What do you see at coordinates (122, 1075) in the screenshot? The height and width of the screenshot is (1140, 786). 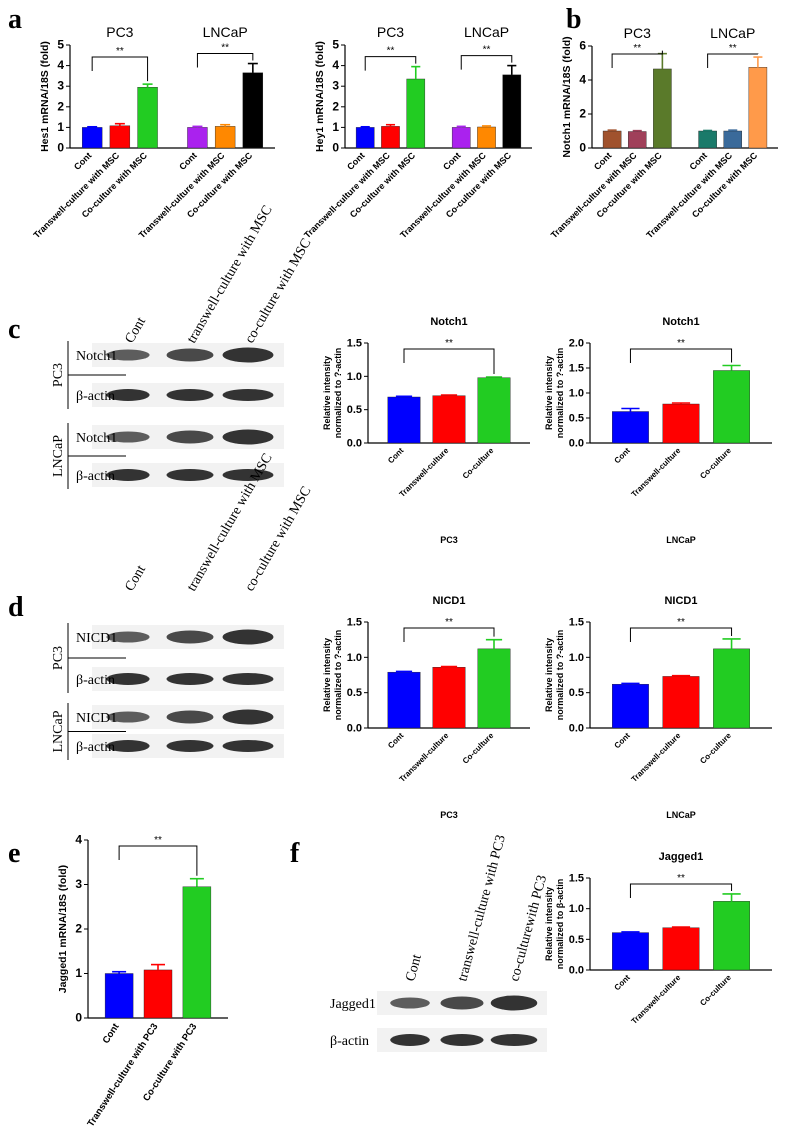 I see `x-tick-label: Transwell-culture with PC3` at bounding box center [122, 1075].